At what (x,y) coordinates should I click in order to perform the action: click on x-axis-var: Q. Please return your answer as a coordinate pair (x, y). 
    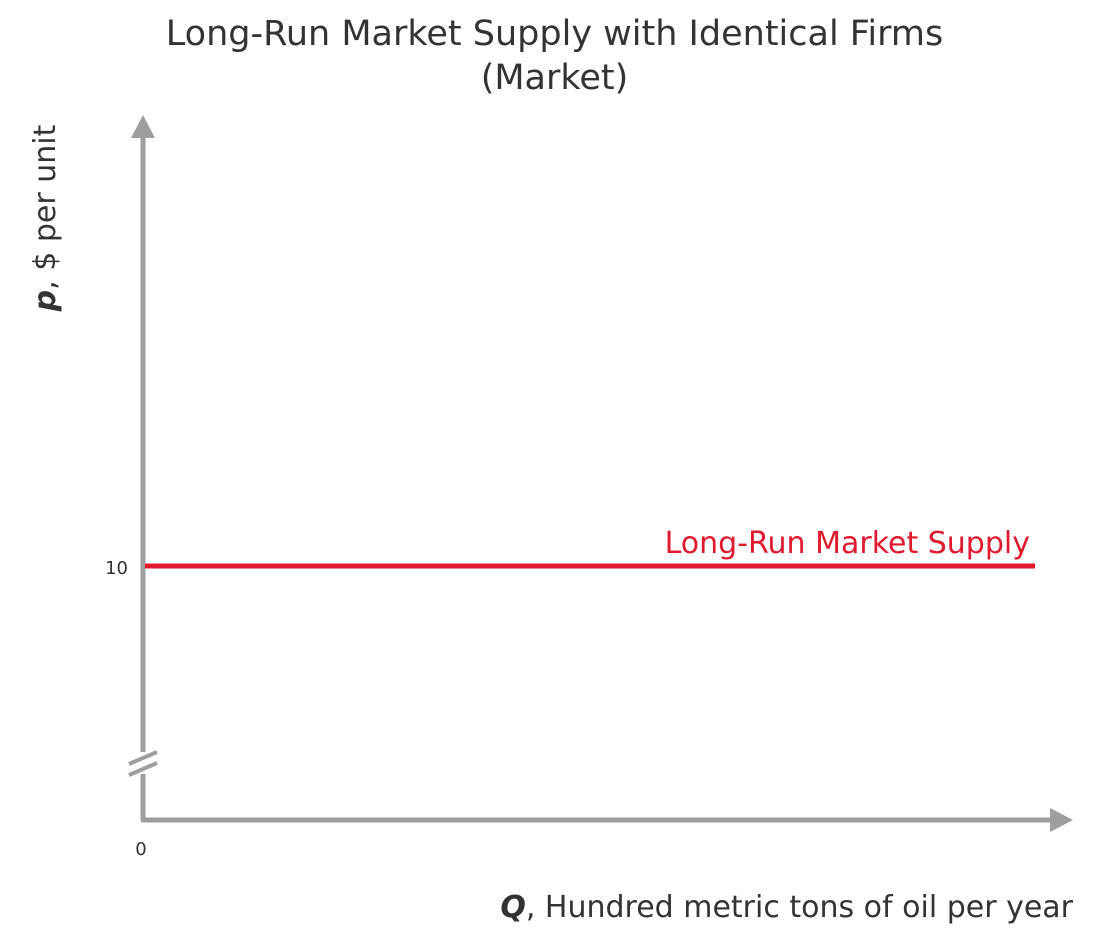
    Looking at the image, I should click on (513, 907).